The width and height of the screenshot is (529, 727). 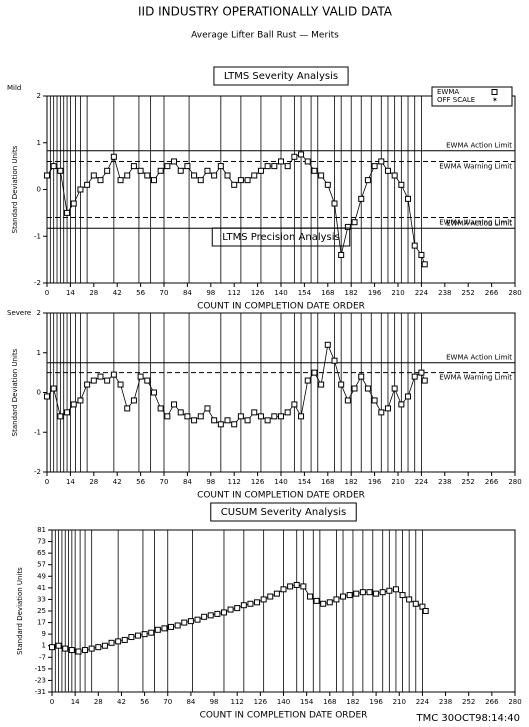 I want to click on page-subtitle: Average Lifter Ball Rust — Merits, so click(x=265, y=36).